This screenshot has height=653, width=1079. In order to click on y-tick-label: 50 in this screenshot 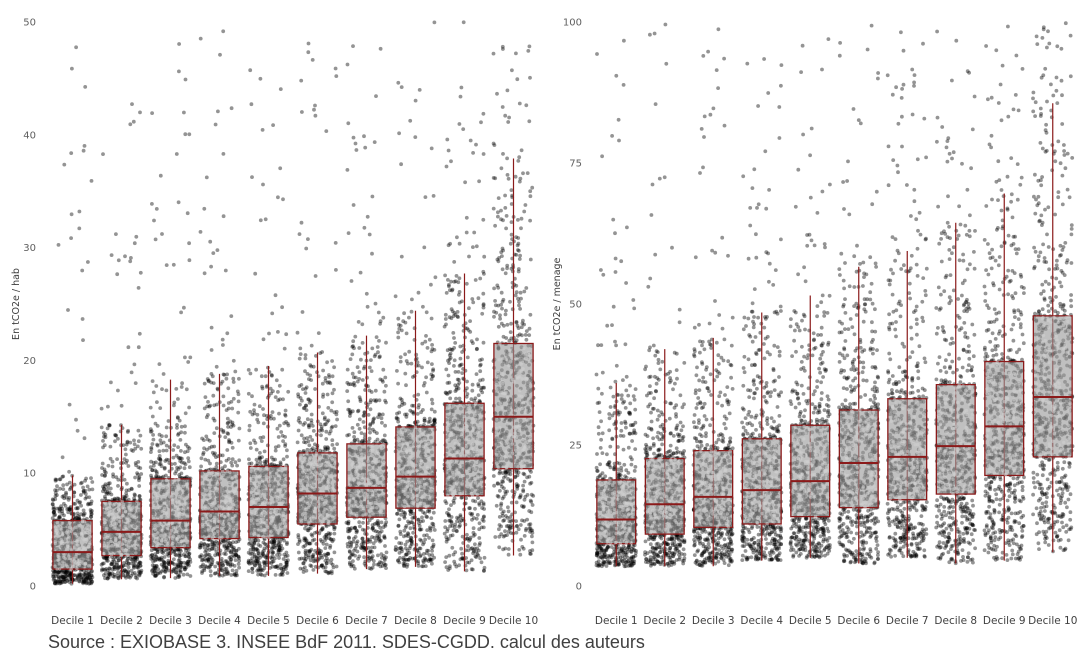, I will do `click(29, 23)`.